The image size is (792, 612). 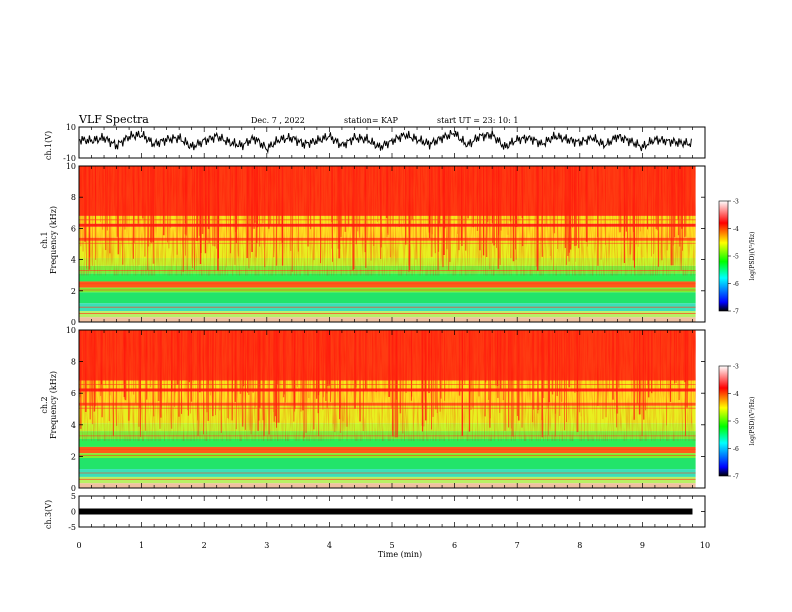 What do you see at coordinates (736, 477) in the screenshot?
I see `ch2-colorbar-tick-label: -7` at bounding box center [736, 477].